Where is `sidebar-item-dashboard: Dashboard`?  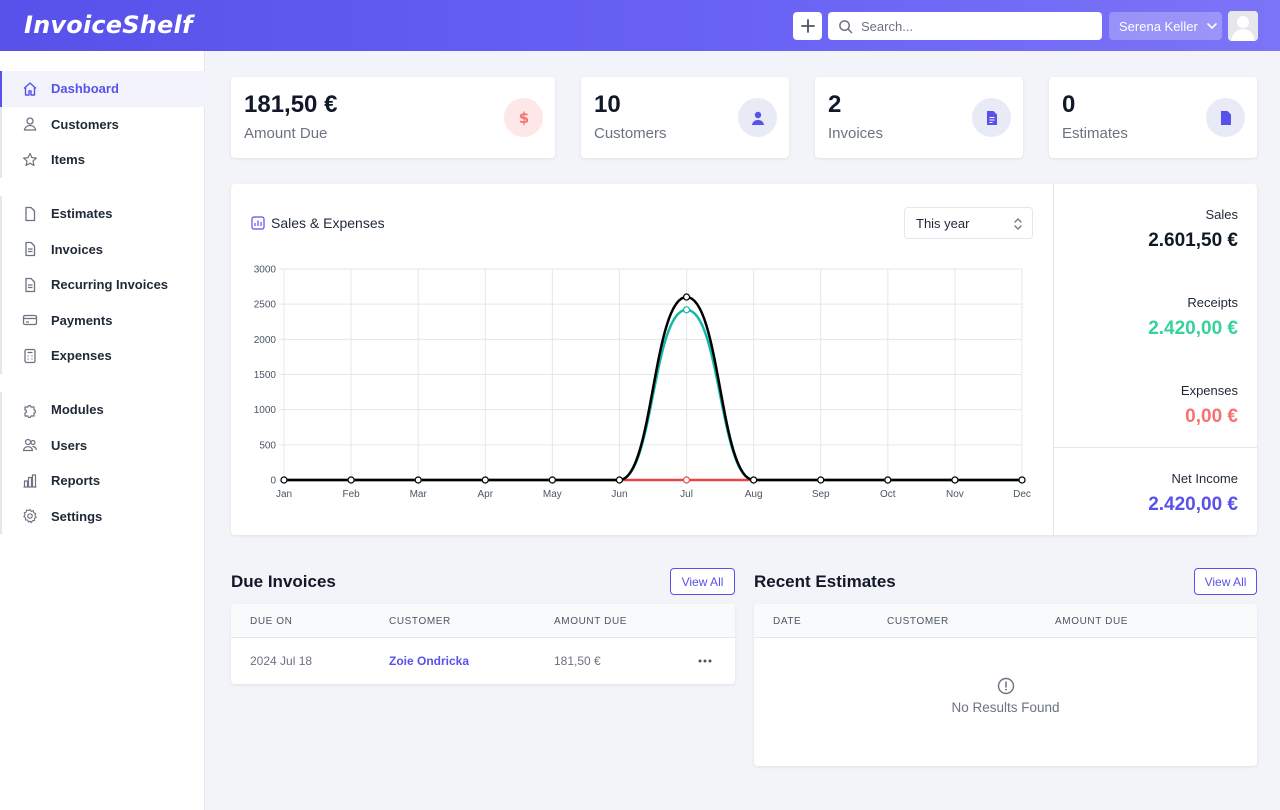 sidebar-item-dashboard: Dashboard is located at coordinates (102, 89).